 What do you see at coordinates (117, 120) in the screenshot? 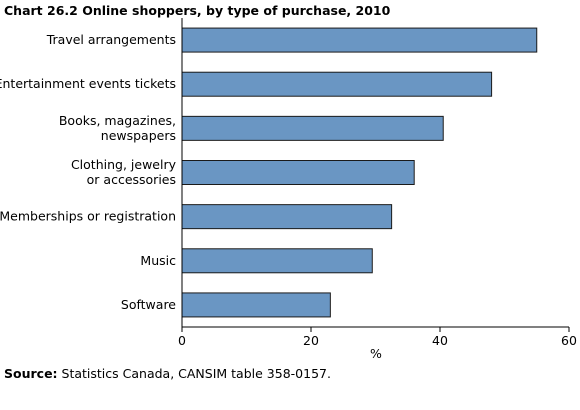
I see `category-label-2-line-0: Books, magazines,` at bounding box center [117, 120].